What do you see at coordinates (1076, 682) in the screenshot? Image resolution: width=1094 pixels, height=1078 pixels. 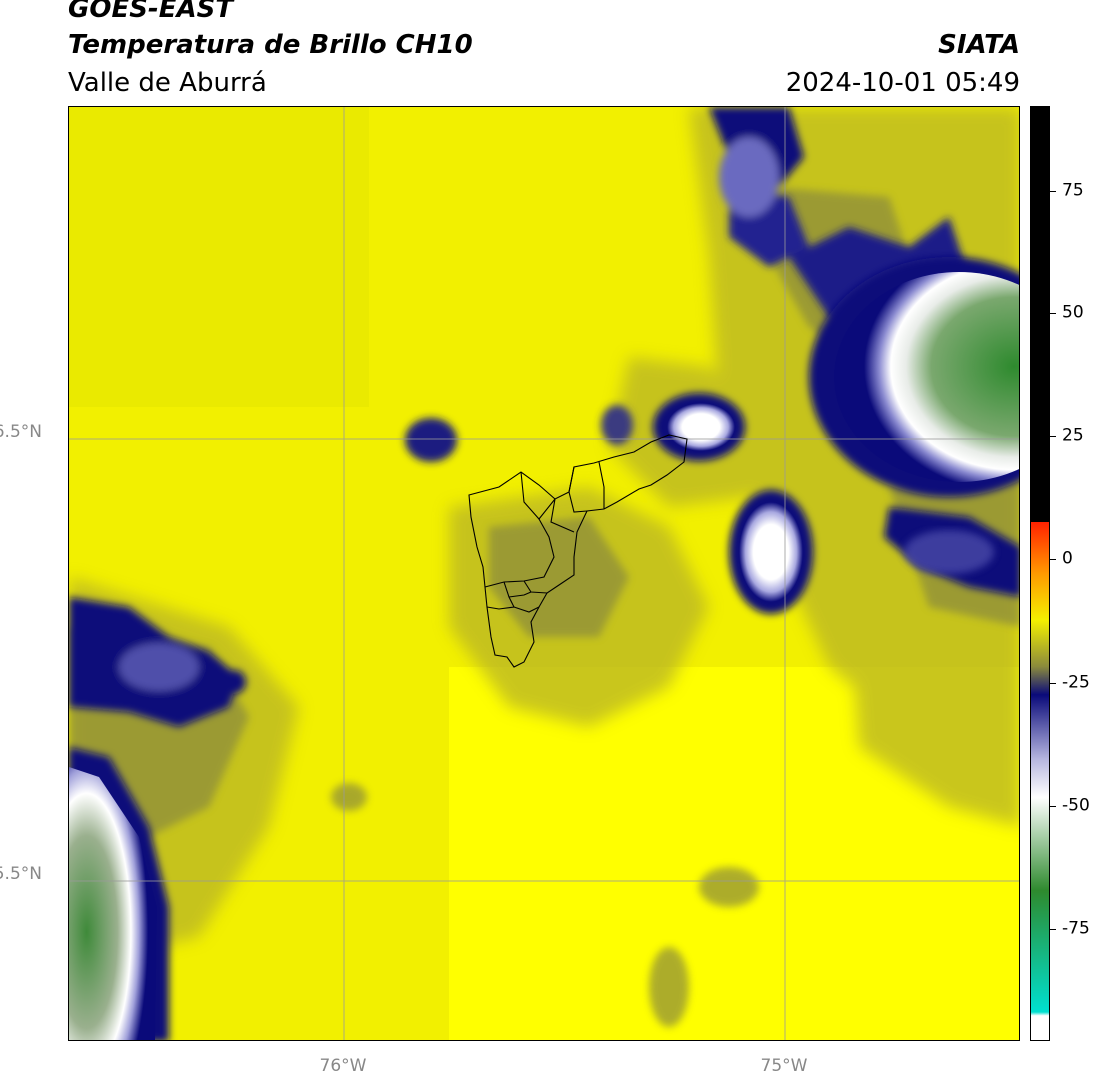 I see `colorbar-tick-label: -25` at bounding box center [1076, 682].